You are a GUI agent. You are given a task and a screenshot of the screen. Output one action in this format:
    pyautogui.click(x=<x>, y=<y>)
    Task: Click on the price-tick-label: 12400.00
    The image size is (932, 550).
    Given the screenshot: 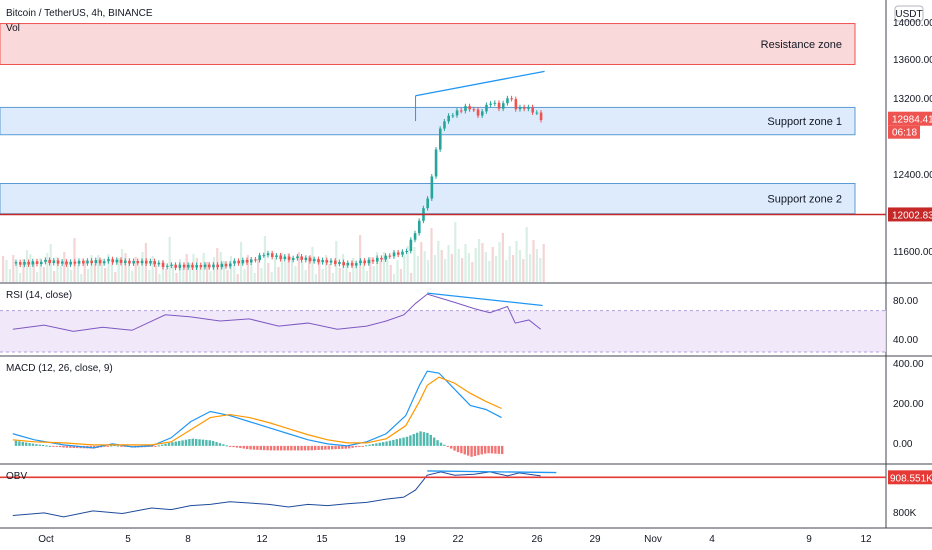 What is the action you would take?
    pyautogui.click(x=912, y=175)
    